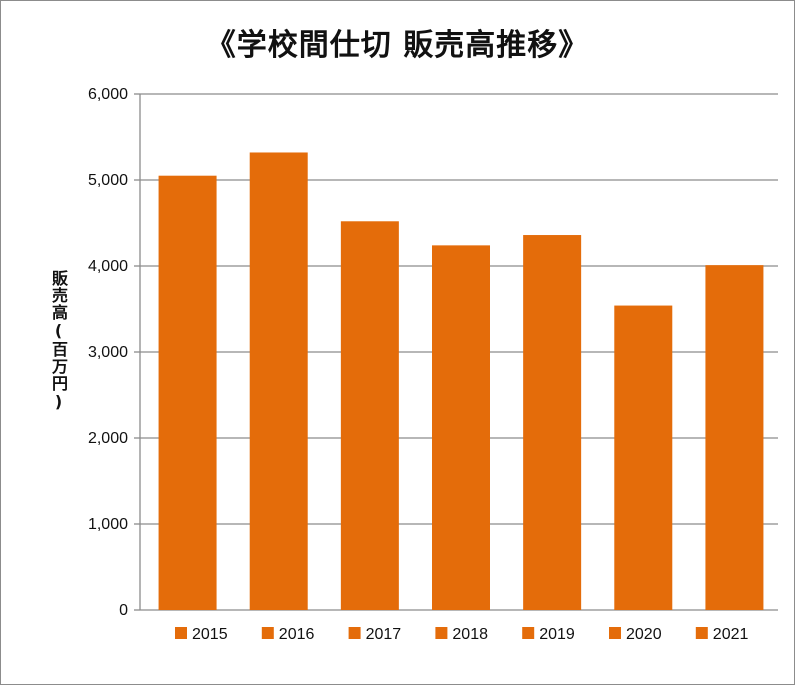 This screenshot has width=795, height=685. Describe the element at coordinates (384, 634) in the screenshot. I see `legend-label: 2017` at that location.